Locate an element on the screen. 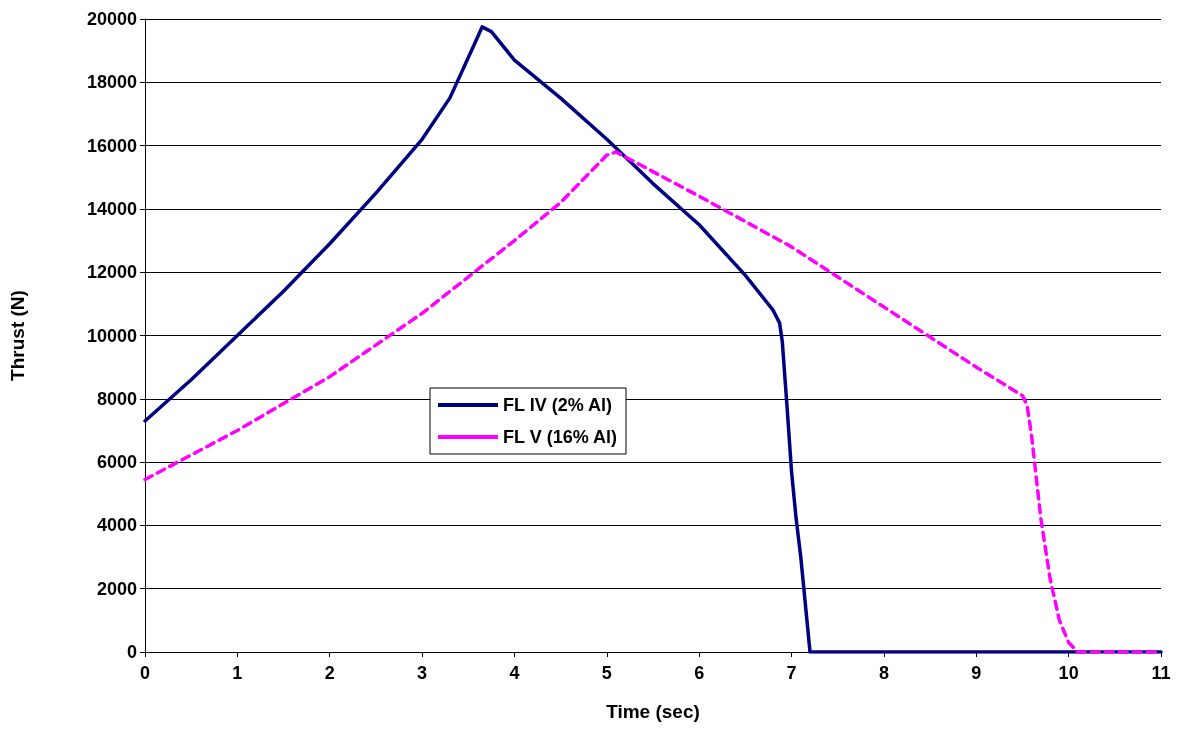 This screenshot has width=1179, height=752. y-tick-label: 16000 is located at coordinates (111, 145).